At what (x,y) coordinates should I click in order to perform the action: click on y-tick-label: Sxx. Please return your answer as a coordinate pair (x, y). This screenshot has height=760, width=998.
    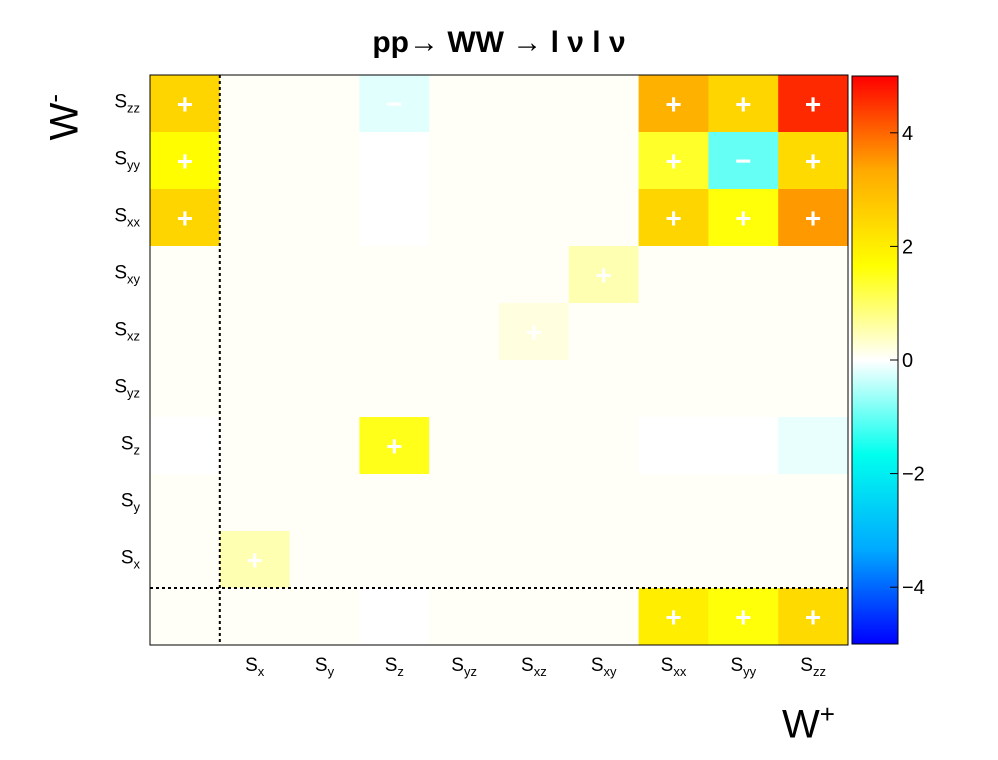
    Looking at the image, I should click on (127, 218).